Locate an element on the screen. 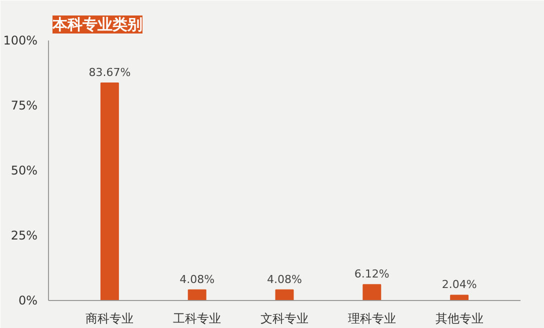 This screenshot has height=328, width=544. y-tick-label: 0% is located at coordinates (28, 301).